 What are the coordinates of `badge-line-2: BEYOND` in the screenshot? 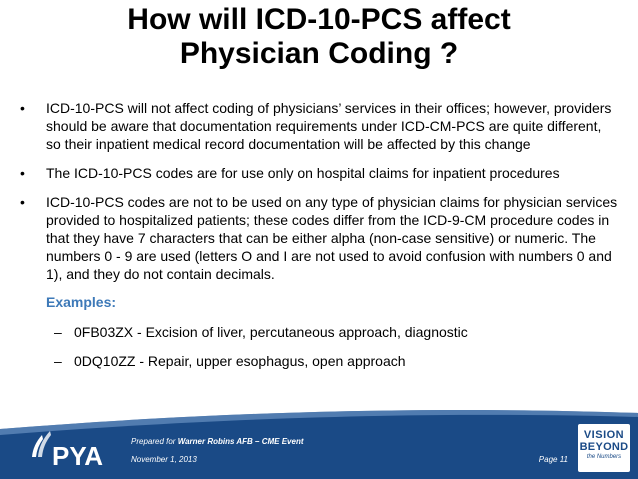 It's located at (604, 447).